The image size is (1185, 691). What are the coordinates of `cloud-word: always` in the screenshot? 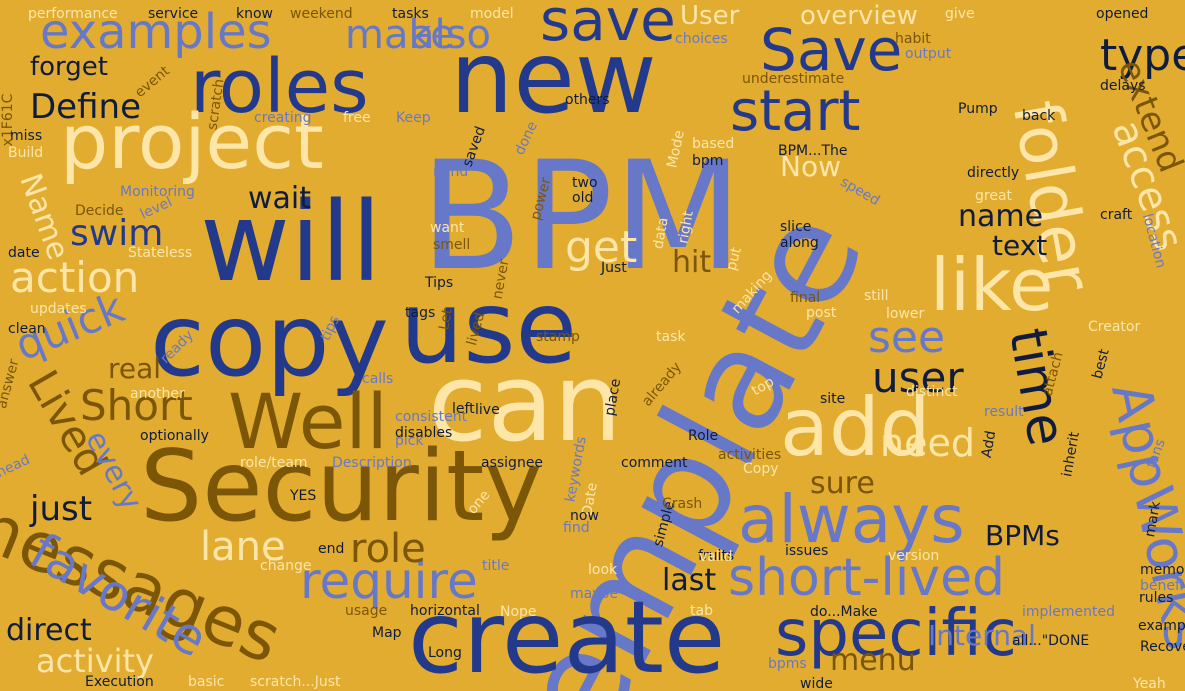 It's located at (851, 519).